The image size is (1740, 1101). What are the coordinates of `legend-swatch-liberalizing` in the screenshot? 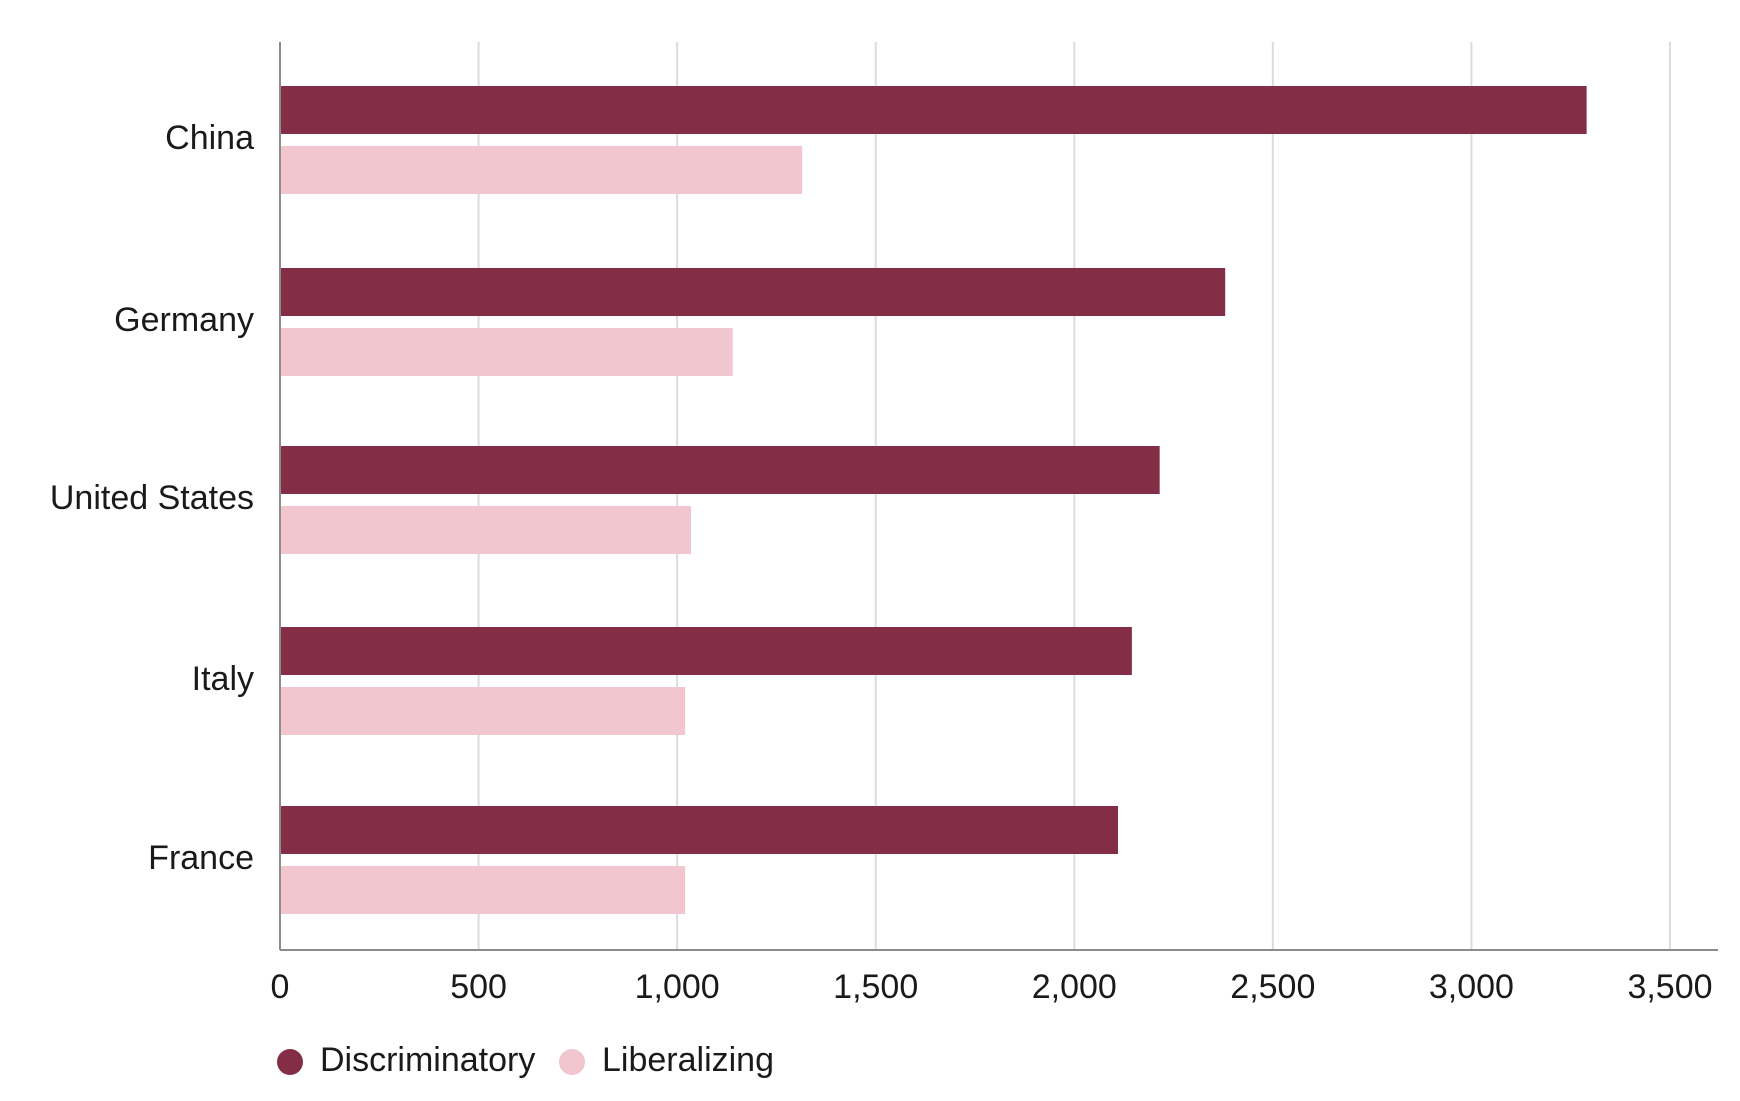 It's located at (572, 1062).